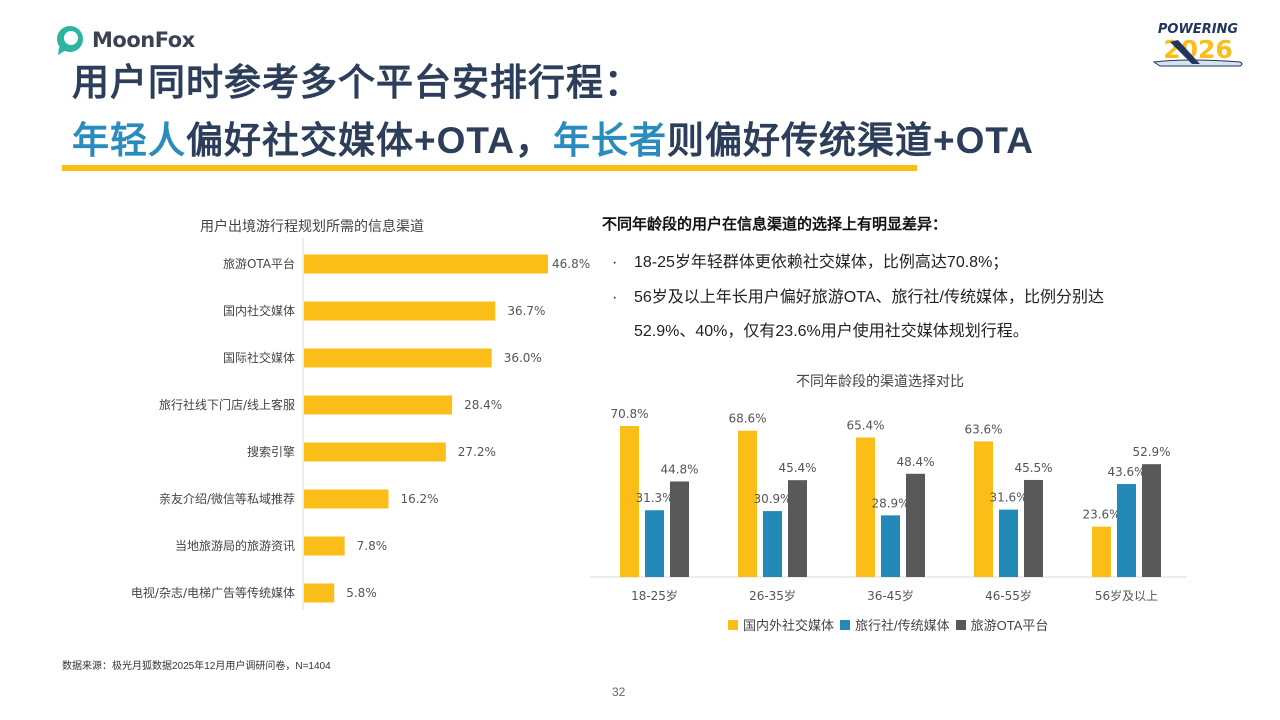 The width and height of the screenshot is (1280, 720). What do you see at coordinates (369, 140) in the screenshot?
I see `title-part-young-pref: 偏好社交媒体+OTA，` at bounding box center [369, 140].